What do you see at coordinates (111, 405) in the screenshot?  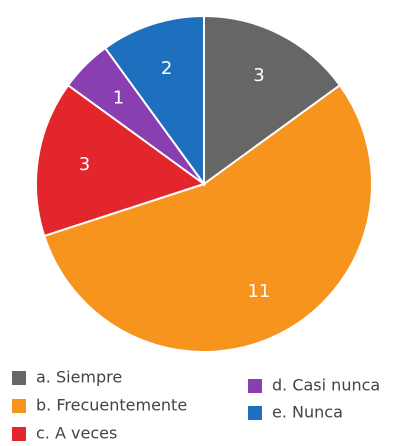 I see `legend-label: b. Frecuentemente` at bounding box center [111, 405].